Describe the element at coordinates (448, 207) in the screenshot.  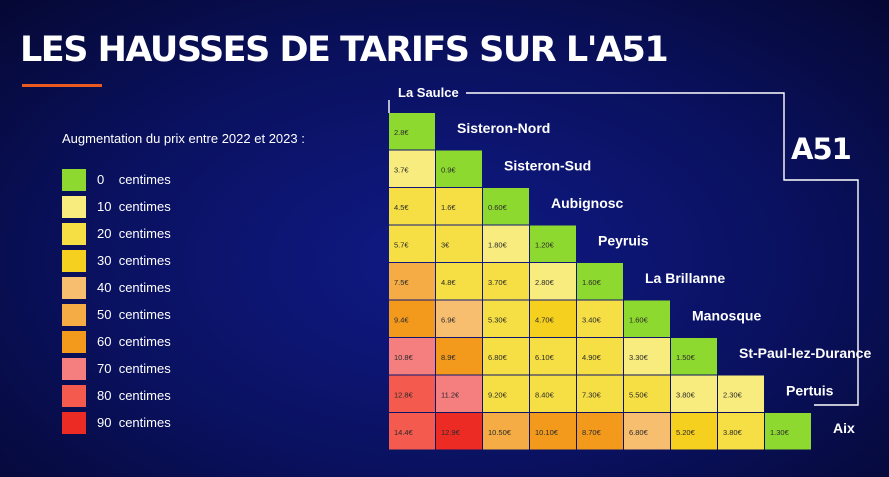
I see `price-value: 1.6€` at that location.